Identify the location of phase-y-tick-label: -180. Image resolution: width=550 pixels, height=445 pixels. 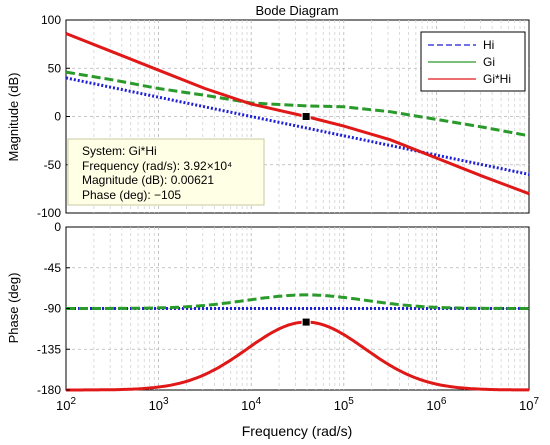
(49, 390).